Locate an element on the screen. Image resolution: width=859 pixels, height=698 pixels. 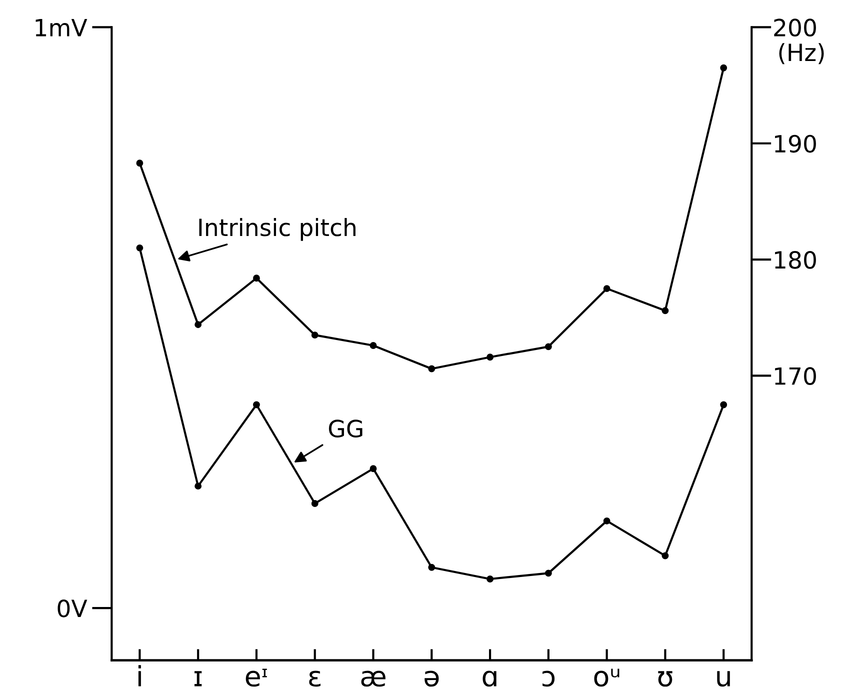
y-tick-label: 0V is located at coordinates (73, 608).